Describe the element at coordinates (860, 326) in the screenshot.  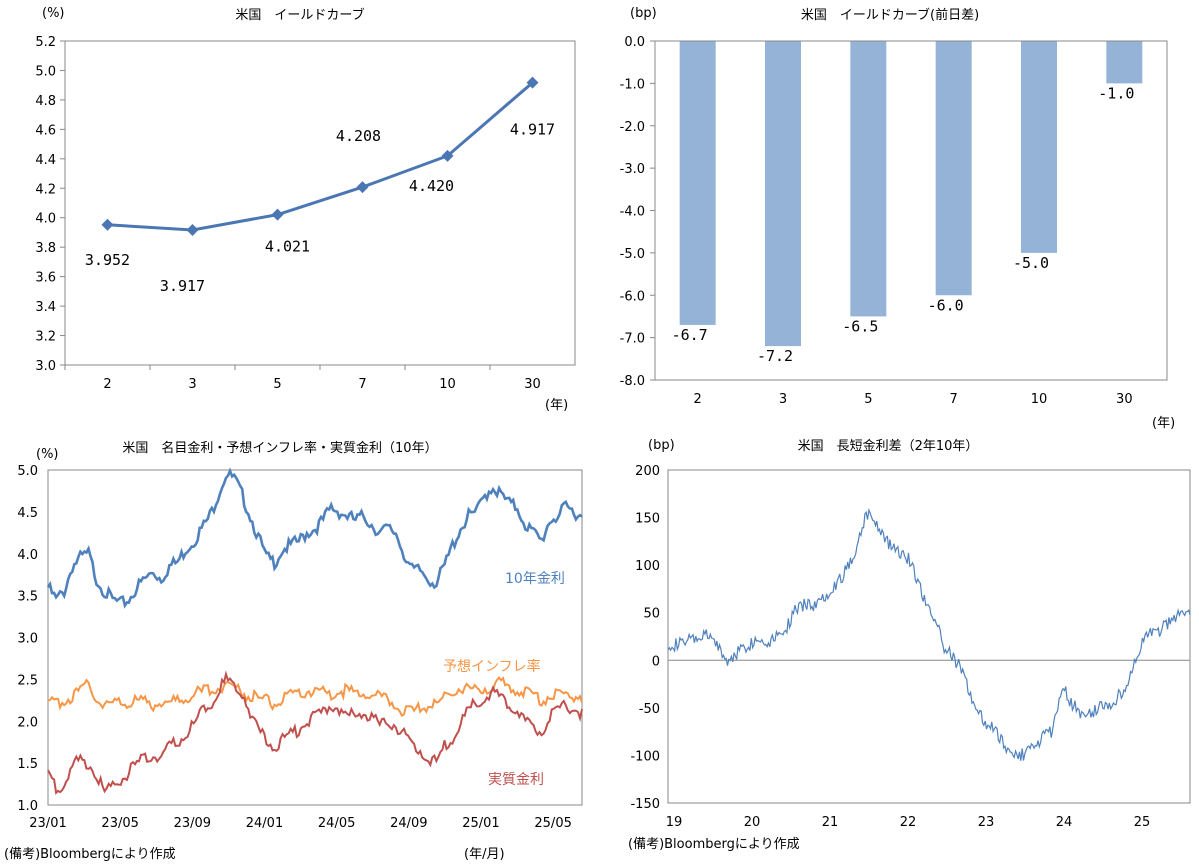
I see `chart2-data-label: -6.5` at that location.